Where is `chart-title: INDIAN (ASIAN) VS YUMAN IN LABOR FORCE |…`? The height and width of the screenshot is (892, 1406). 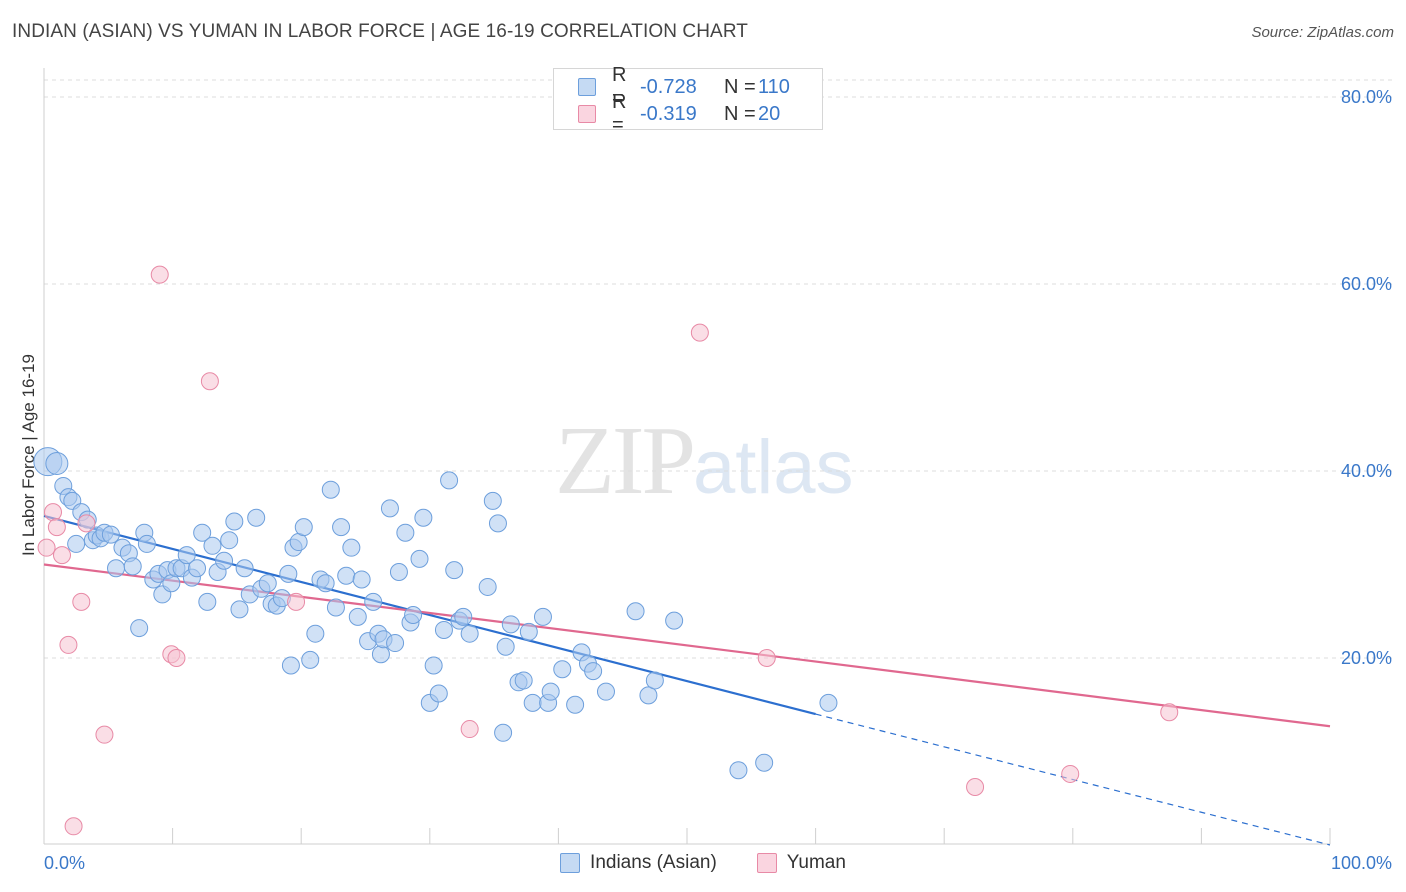
chart-title: INDIAN (ASIAN) VS YUMAN IN LABOR FORCE |… is located at coordinates (380, 31).